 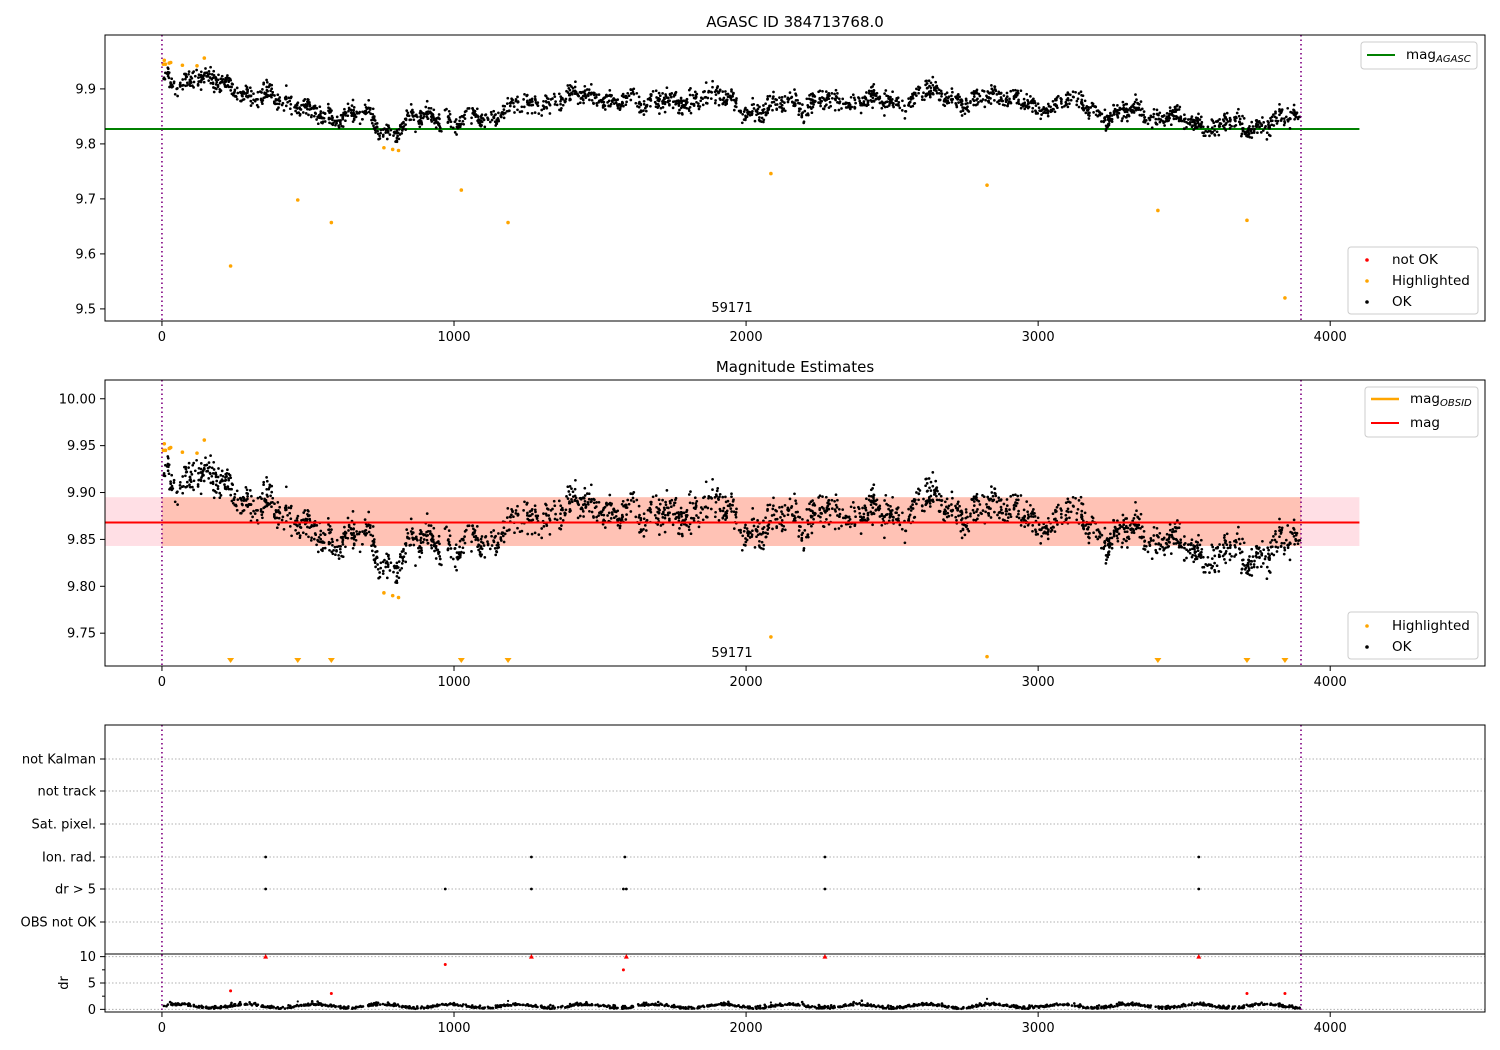 I want to click on y-tick-label: 9.85, so click(x=81, y=540).